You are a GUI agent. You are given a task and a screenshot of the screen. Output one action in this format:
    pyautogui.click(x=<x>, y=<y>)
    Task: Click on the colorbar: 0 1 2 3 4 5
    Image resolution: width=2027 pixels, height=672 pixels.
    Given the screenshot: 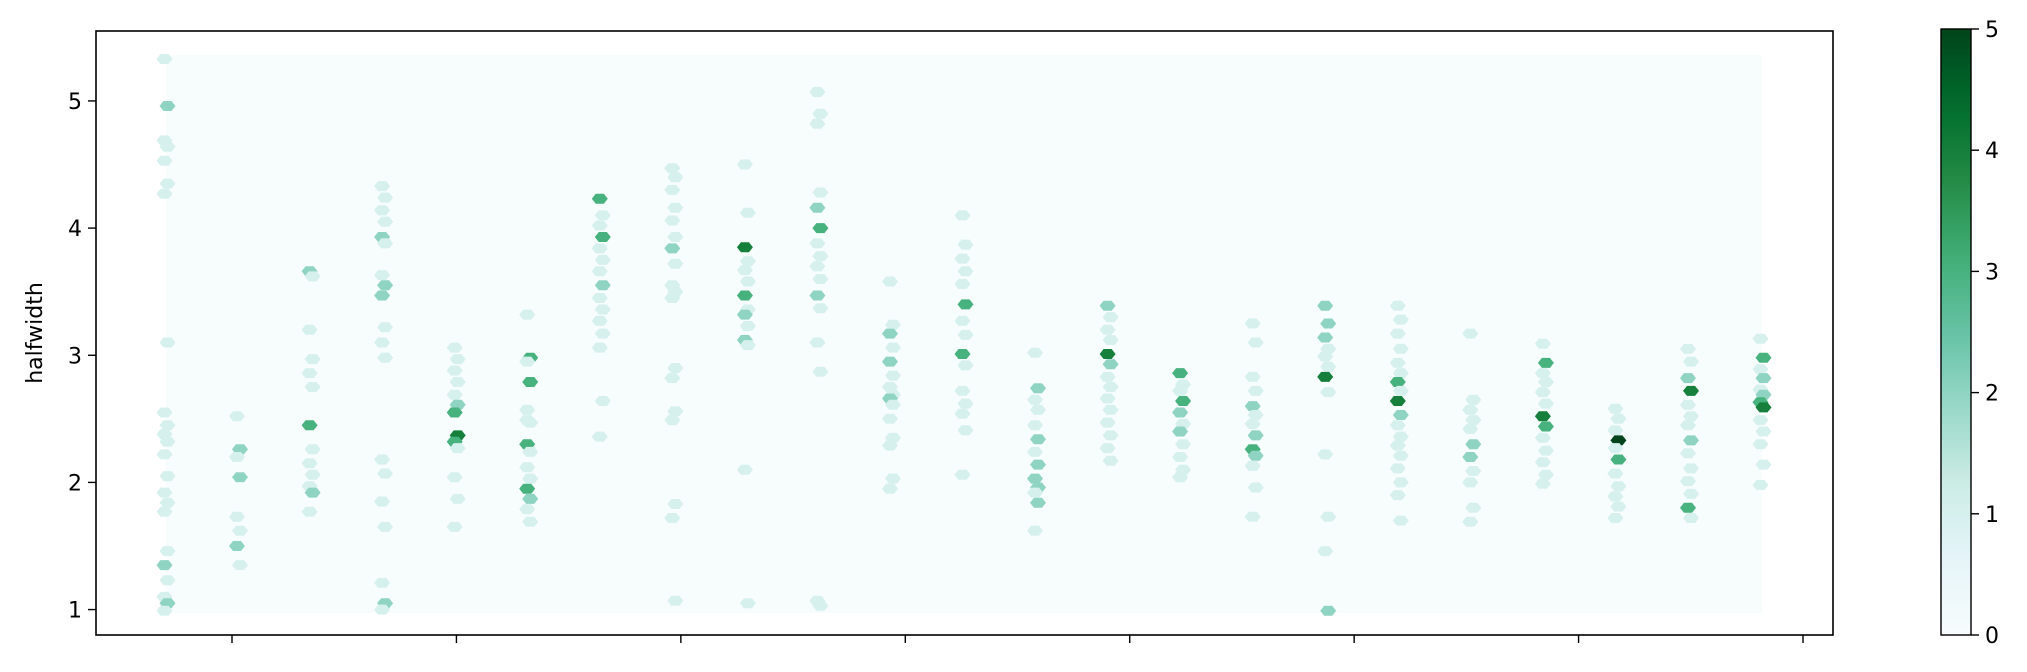 What is the action you would take?
    pyautogui.click(x=1969, y=333)
    